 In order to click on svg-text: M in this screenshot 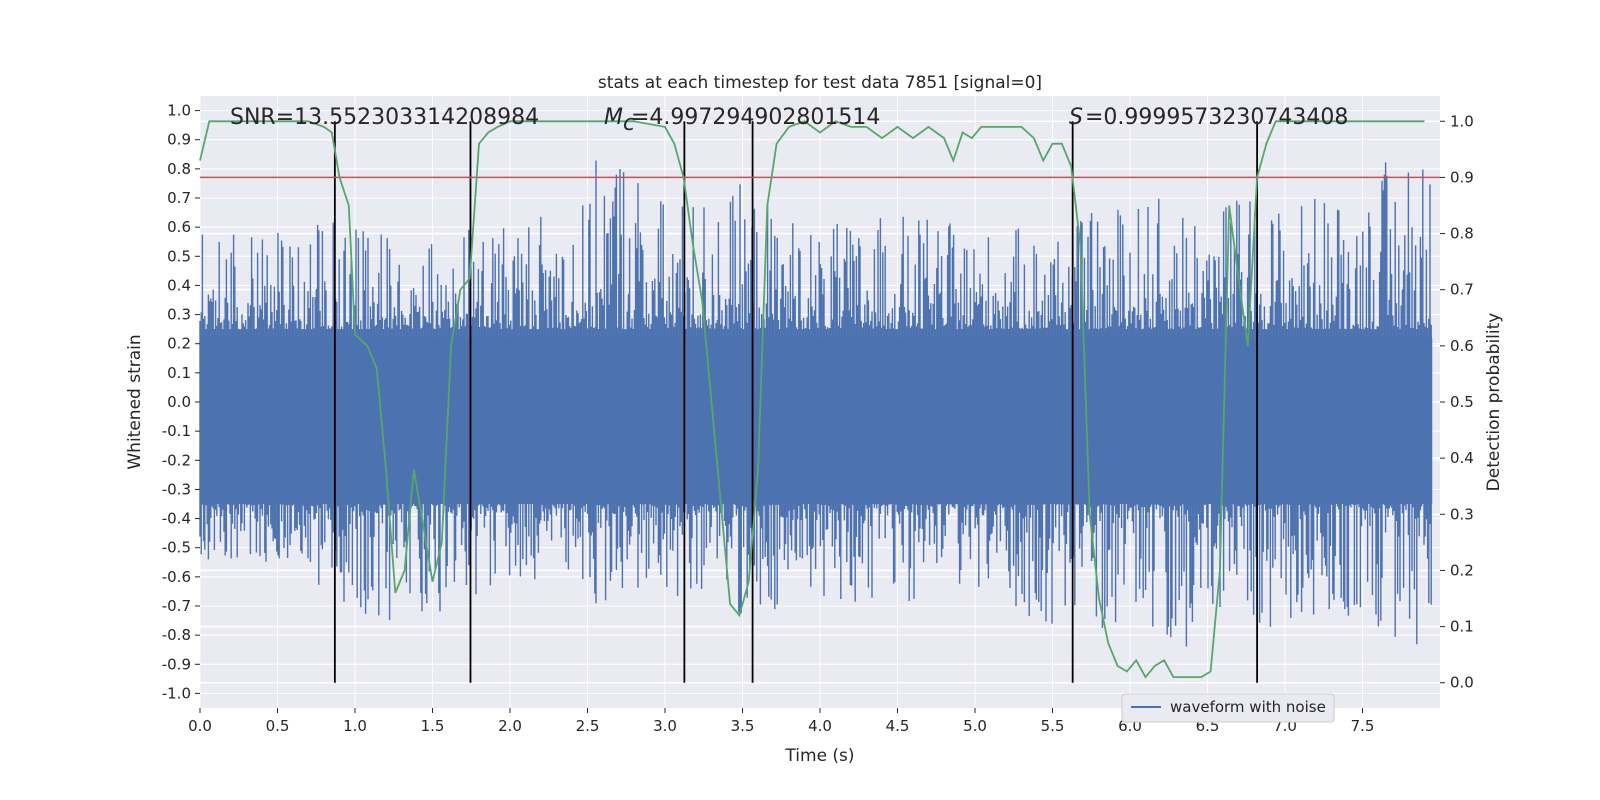, I will do `click(613, 117)`.